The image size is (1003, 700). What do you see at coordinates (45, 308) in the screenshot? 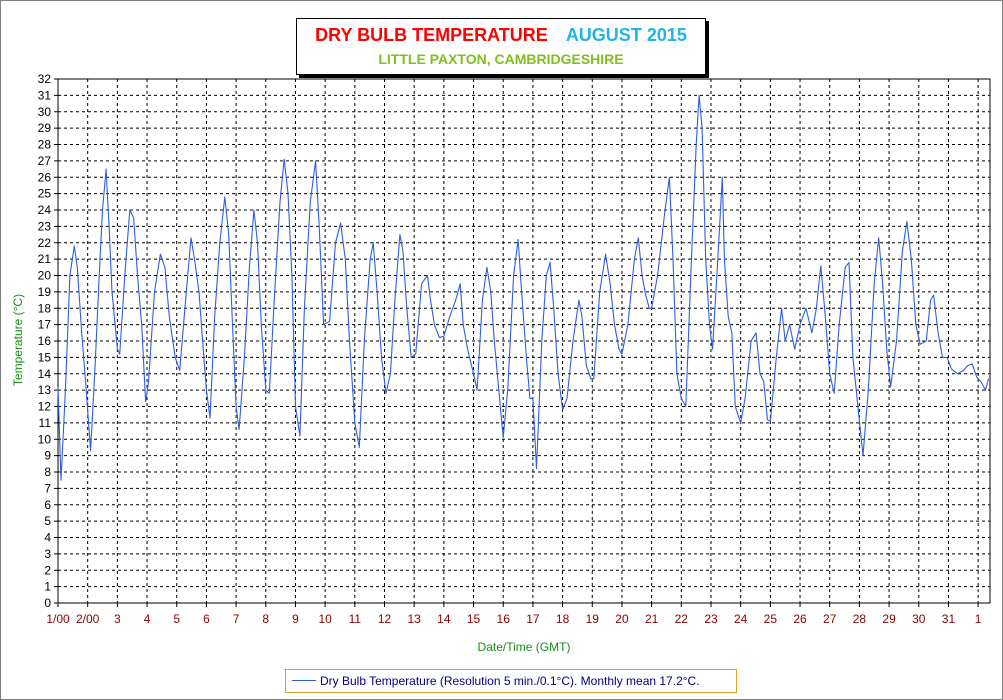
I see `y-tick-label: 18` at bounding box center [45, 308].